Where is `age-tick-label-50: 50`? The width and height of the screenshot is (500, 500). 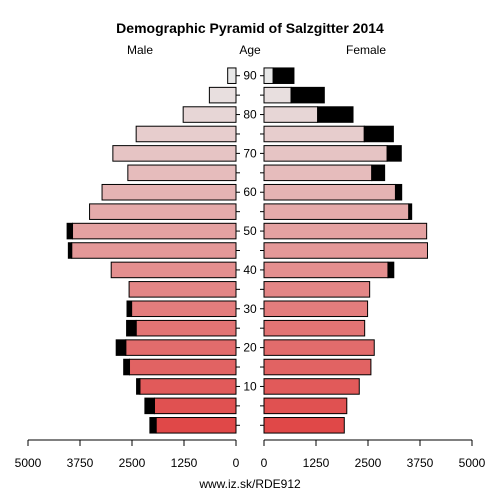
age-tick-label-50: 50 is located at coordinates (250, 231).